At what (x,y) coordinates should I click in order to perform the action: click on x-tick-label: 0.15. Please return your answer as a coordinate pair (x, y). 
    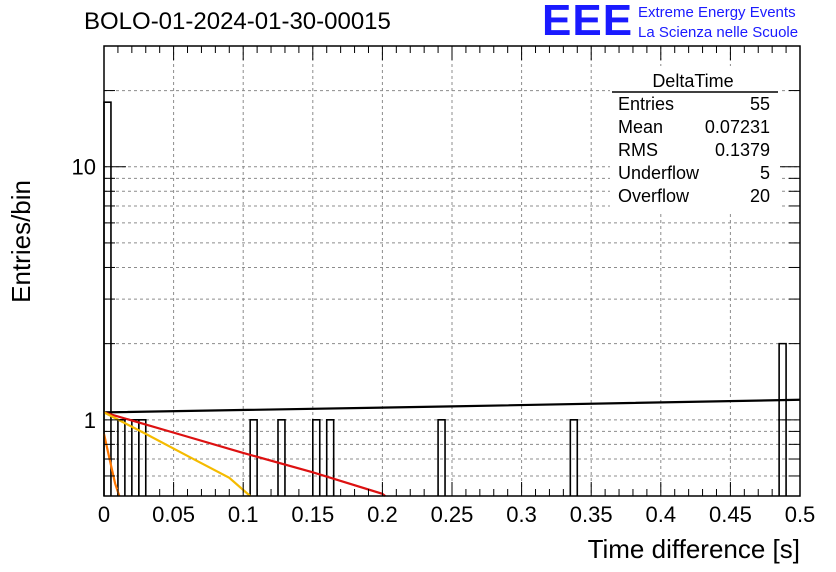
    Looking at the image, I should click on (312, 514).